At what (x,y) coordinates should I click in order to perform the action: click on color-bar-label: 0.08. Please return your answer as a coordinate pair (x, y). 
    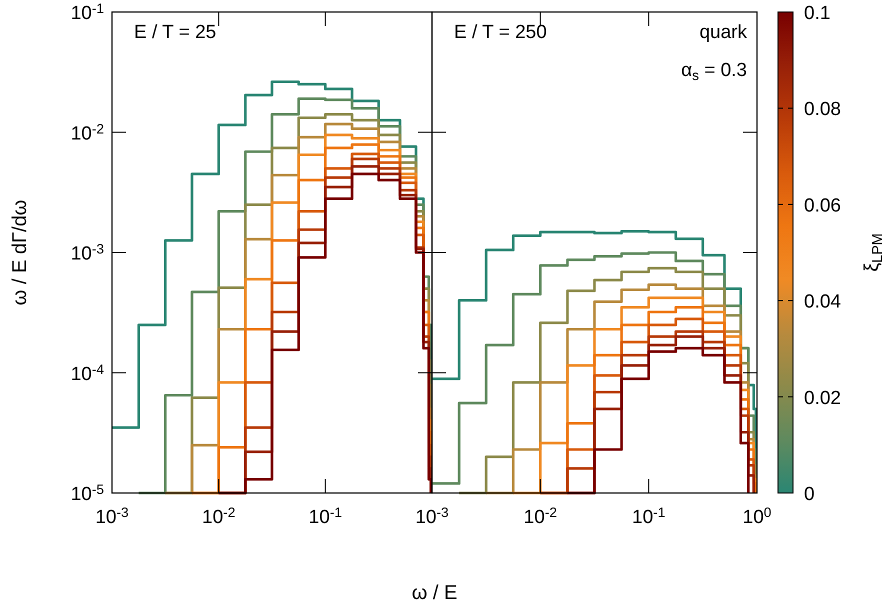
    Looking at the image, I should click on (822, 109).